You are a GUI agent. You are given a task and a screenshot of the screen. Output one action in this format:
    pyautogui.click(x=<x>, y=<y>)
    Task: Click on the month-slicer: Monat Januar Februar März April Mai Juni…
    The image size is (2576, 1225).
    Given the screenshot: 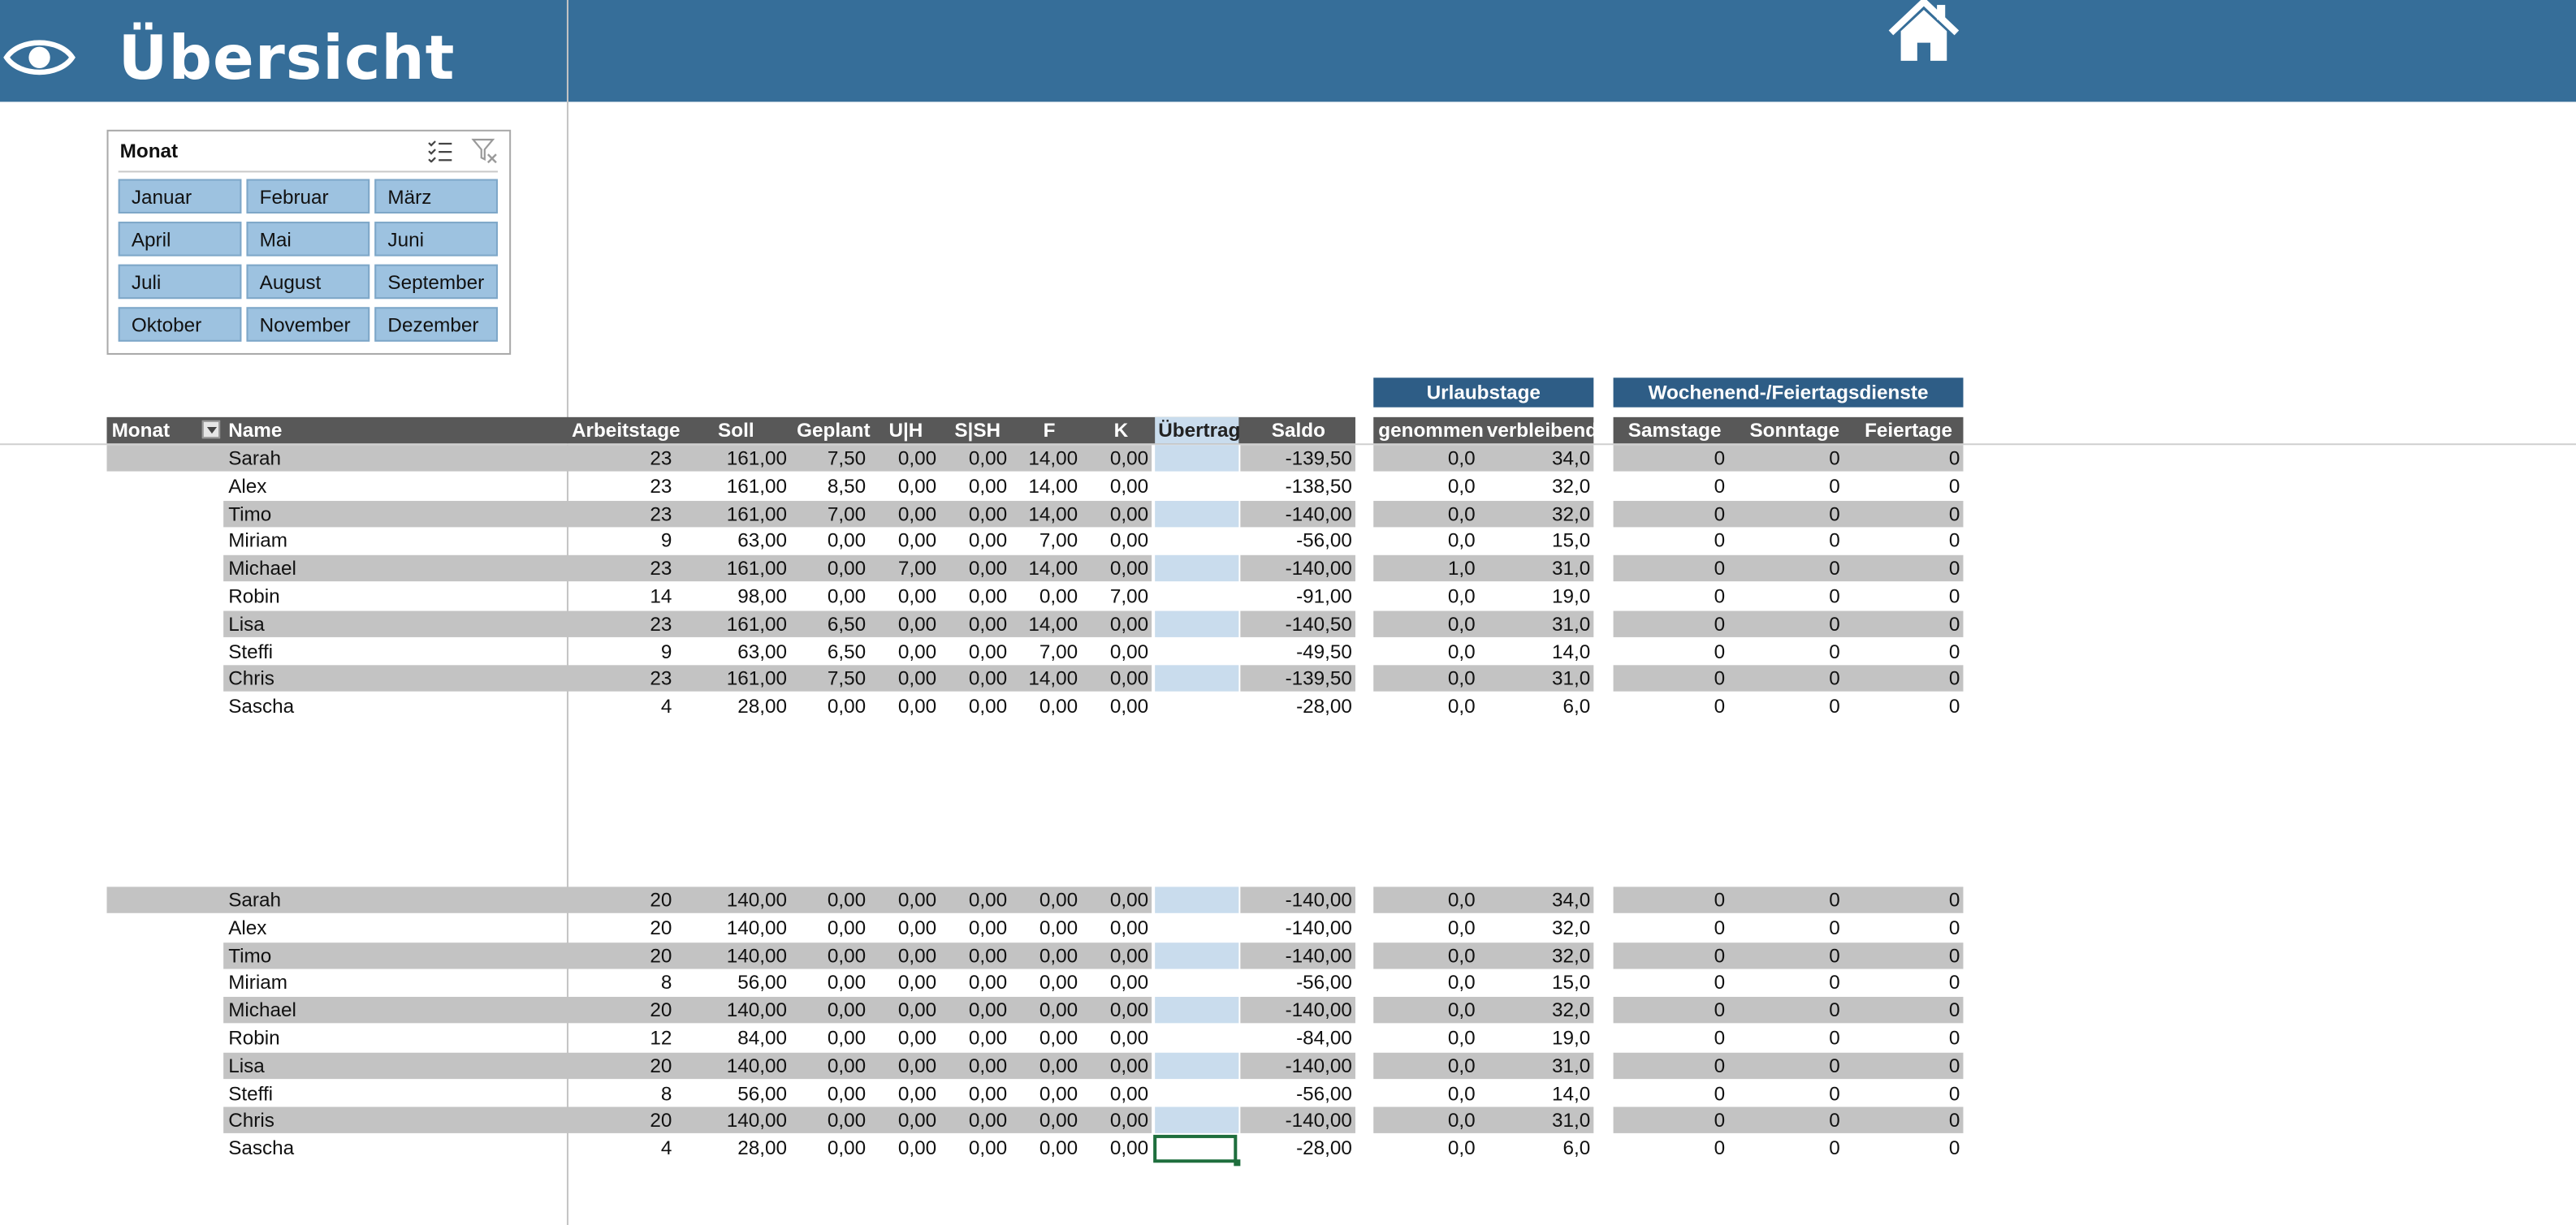 What is the action you would take?
    pyautogui.click(x=309, y=242)
    